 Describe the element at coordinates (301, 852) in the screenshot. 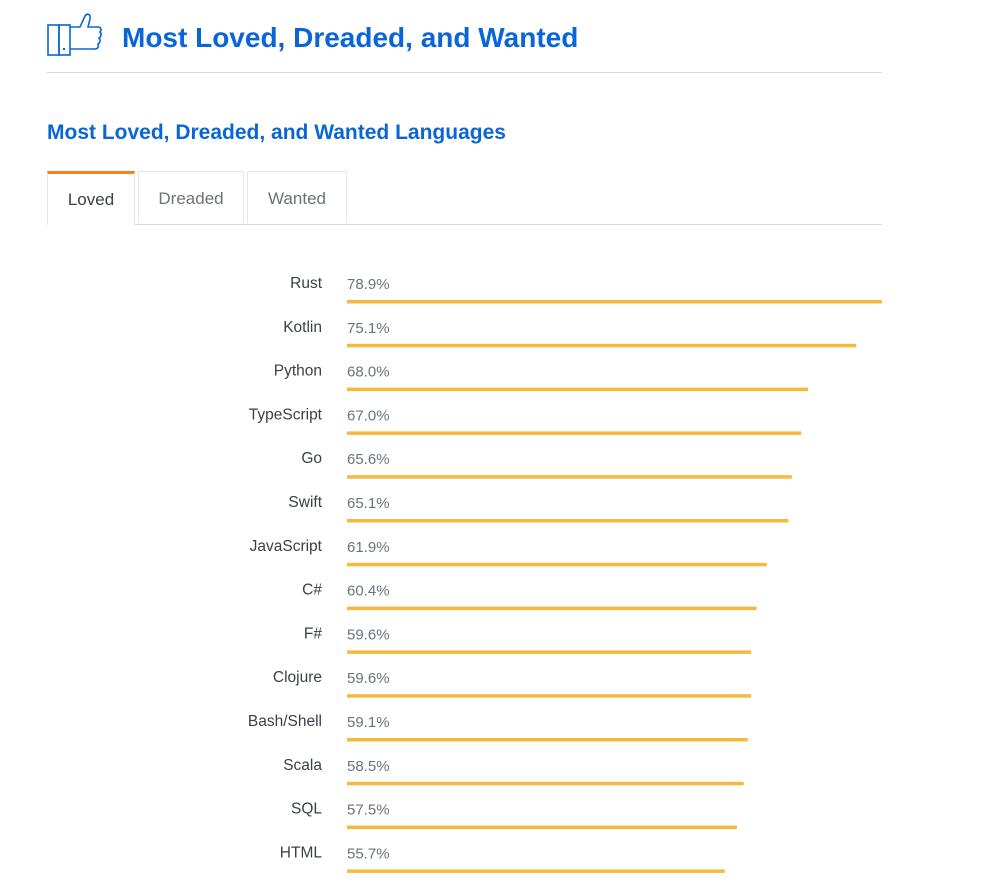

I see `category-label: HTML` at that location.